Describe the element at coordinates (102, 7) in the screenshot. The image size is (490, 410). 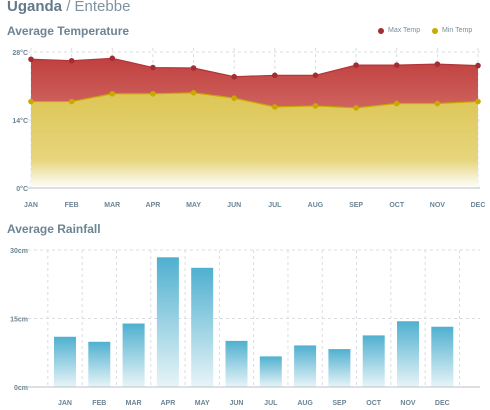
I see `city-name: Entebbe` at that location.